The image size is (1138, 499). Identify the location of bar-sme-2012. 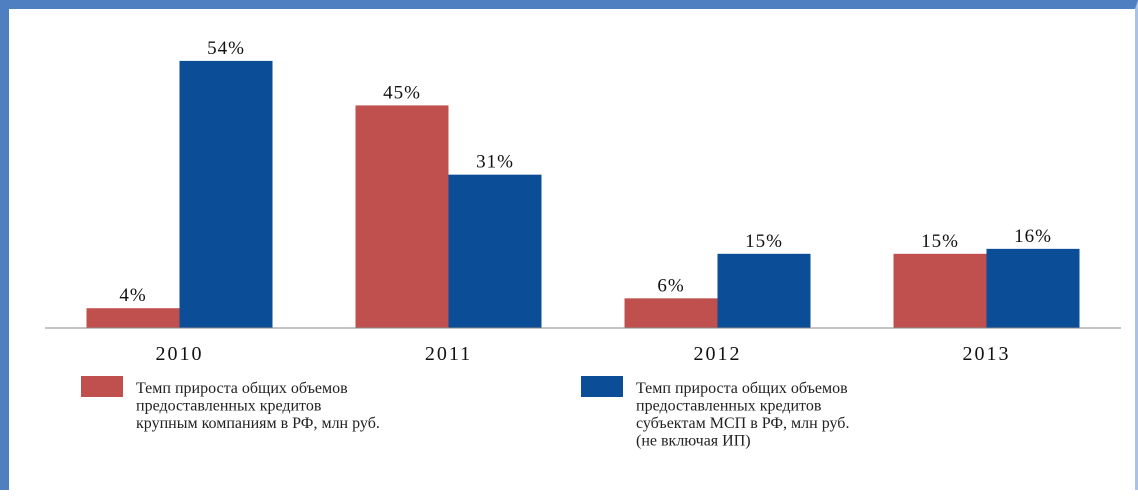
(764, 290).